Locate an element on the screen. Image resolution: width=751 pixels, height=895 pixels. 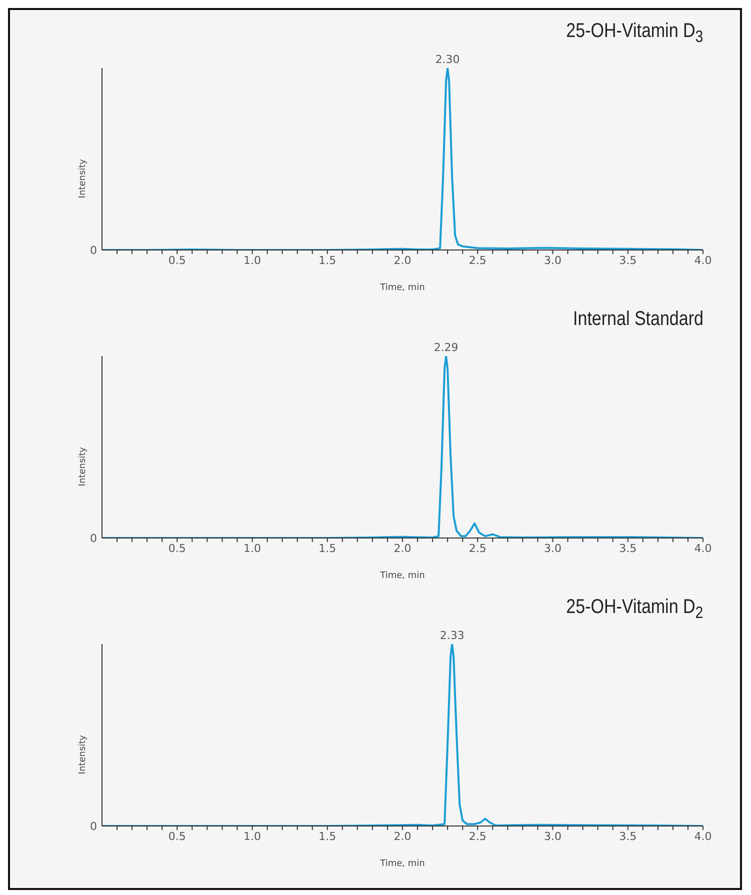
chart-title: 25-OH-Vitamin D$_{2}$ is located at coordinates (634, 609).